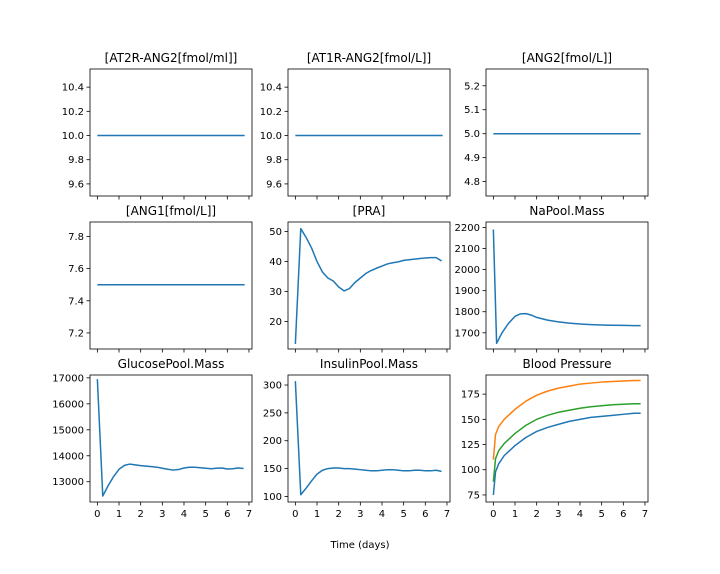 Image resolution: width=720 pixels, height=574 pixels. What do you see at coordinates (272, 441) in the screenshot?
I see `y-tick-label: 200` at bounding box center [272, 441].